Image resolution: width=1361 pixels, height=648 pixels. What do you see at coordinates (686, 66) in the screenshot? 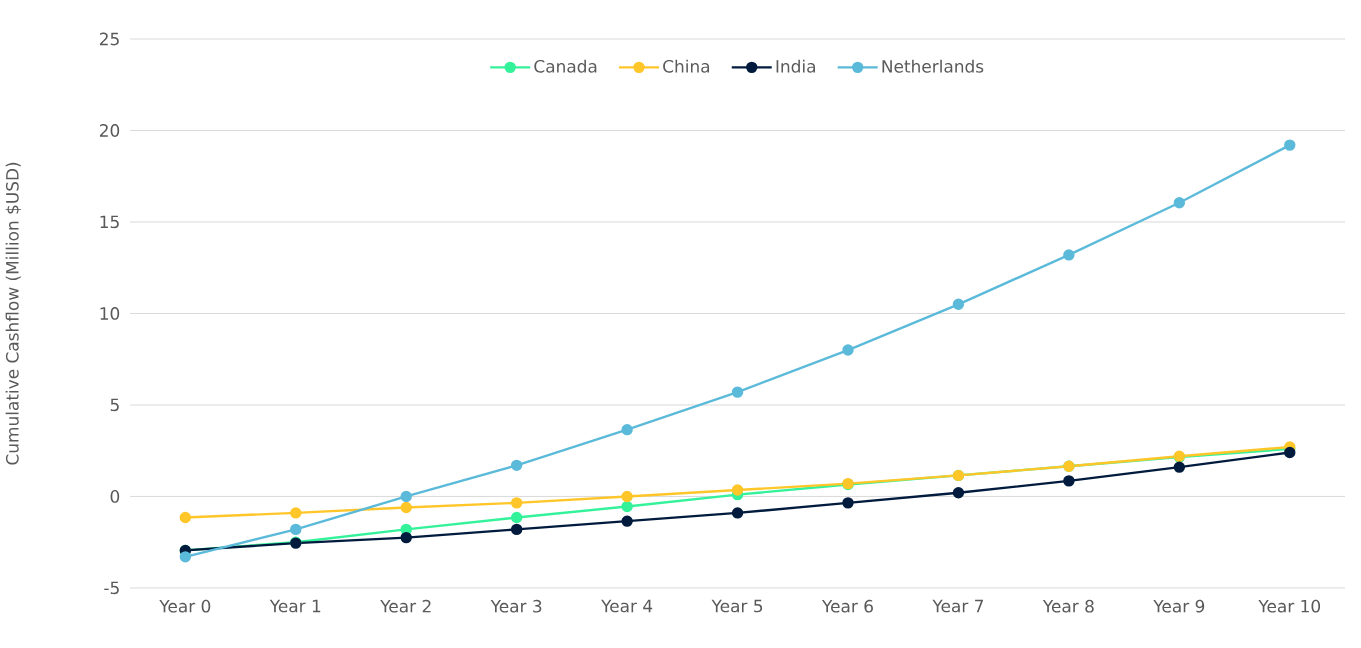
I see `legend-label: China` at bounding box center [686, 66].